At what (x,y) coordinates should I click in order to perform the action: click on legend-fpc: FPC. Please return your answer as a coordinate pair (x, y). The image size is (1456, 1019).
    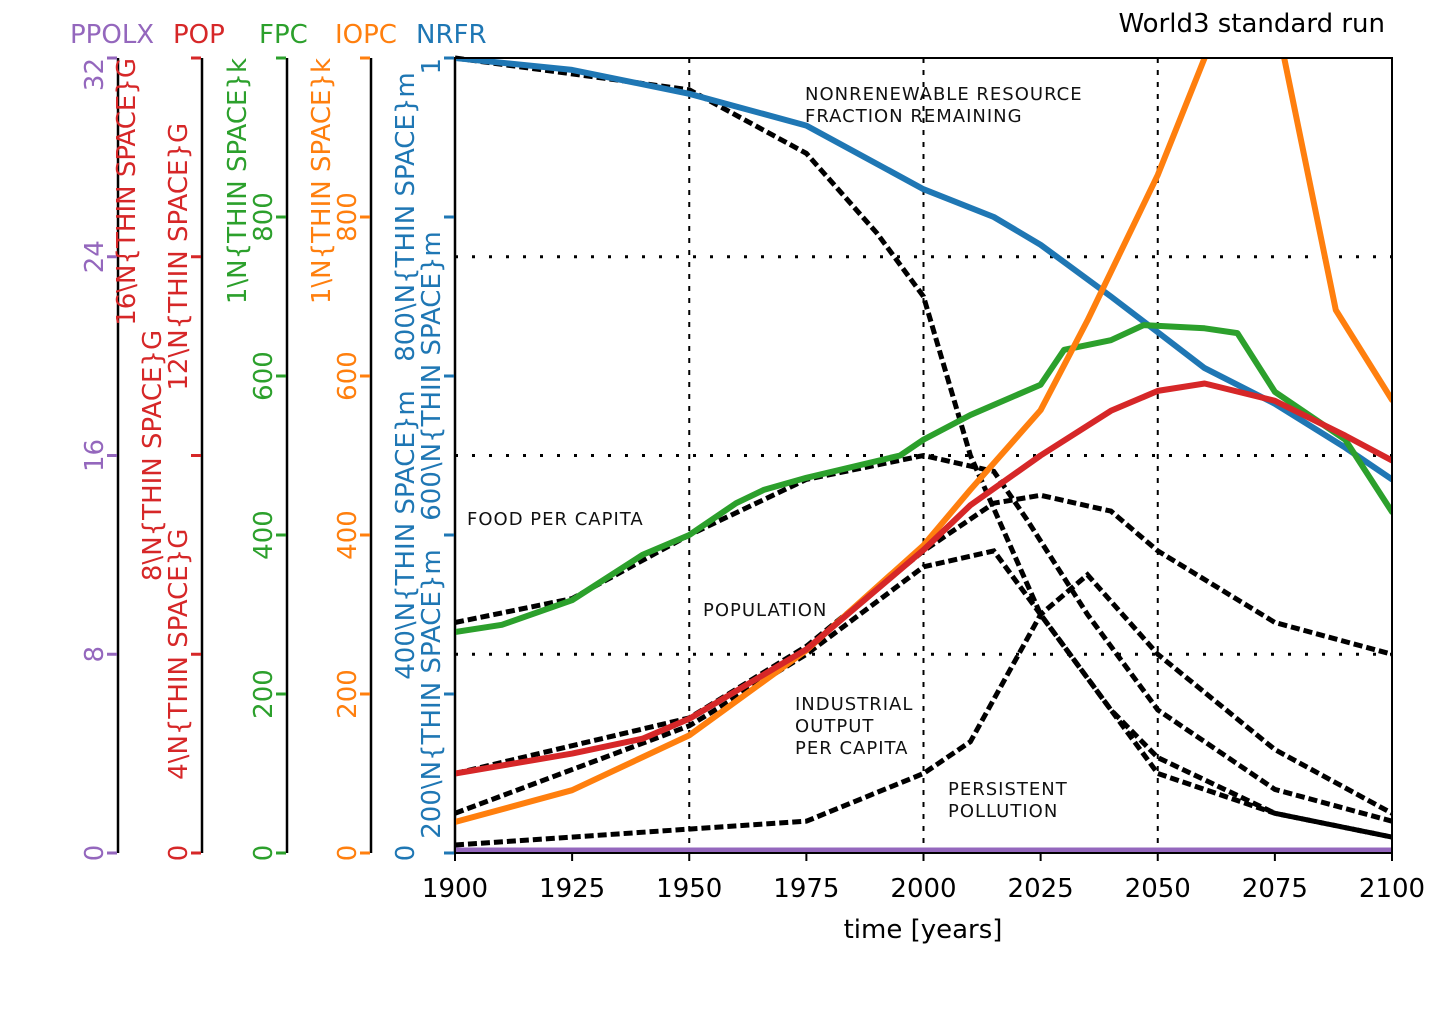
    Looking at the image, I should click on (283, 35).